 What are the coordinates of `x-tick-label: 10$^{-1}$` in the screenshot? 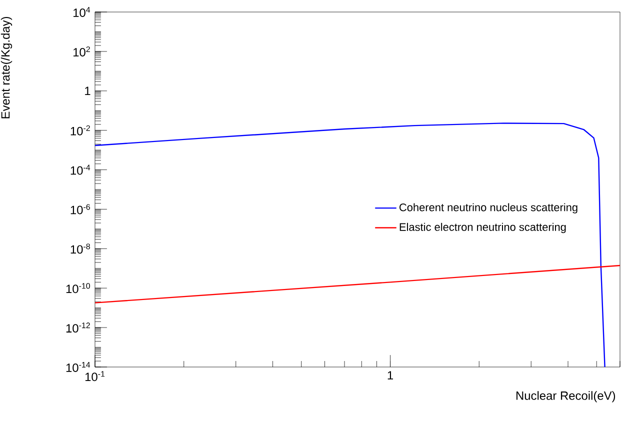 It's located at (95, 376).